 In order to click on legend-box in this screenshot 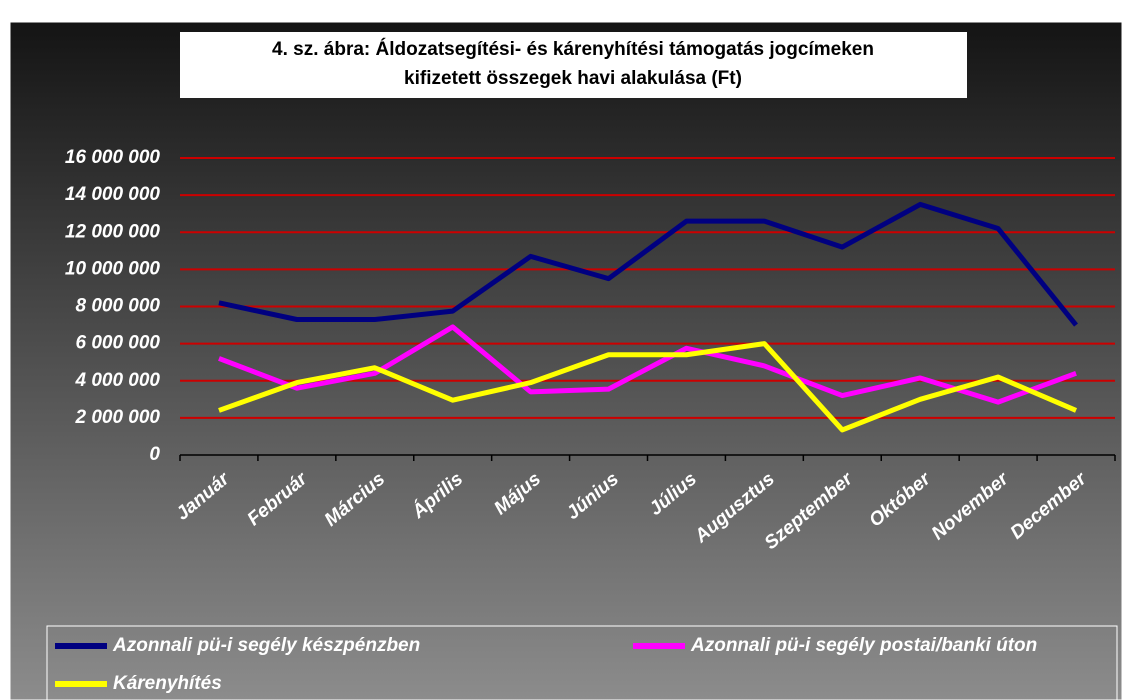, I will do `click(582, 662)`.